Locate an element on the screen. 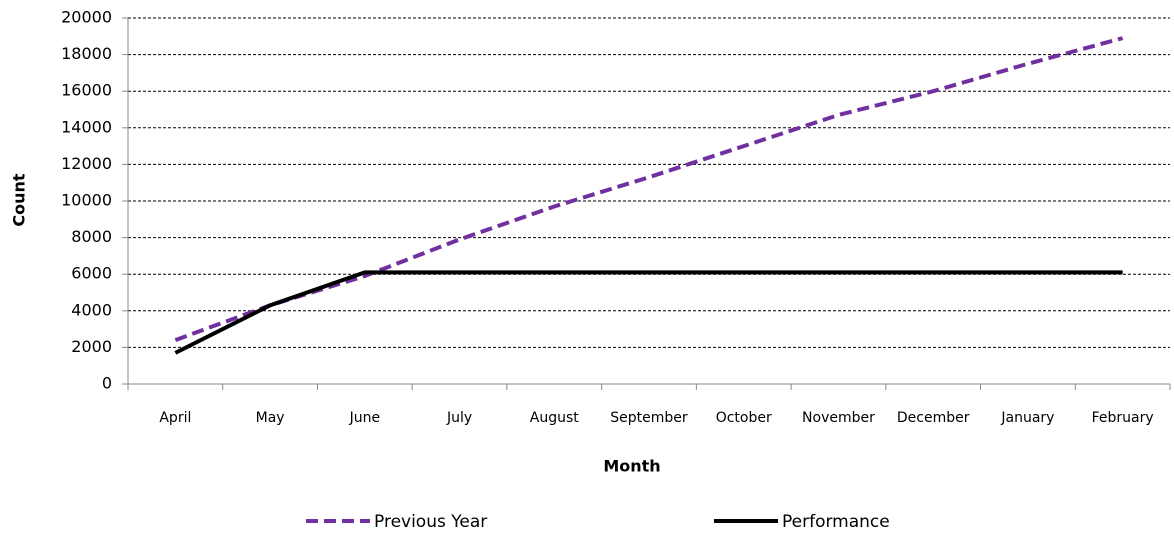 Image resolution: width=1174 pixels, height=536 pixels. y-tick-label: 4000 is located at coordinates (91, 309).